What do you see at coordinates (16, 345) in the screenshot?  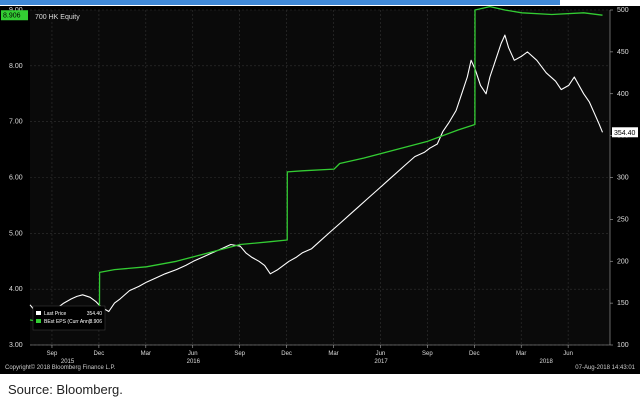 I see `left-axis-tick-label: 3.00` at bounding box center [16, 345].